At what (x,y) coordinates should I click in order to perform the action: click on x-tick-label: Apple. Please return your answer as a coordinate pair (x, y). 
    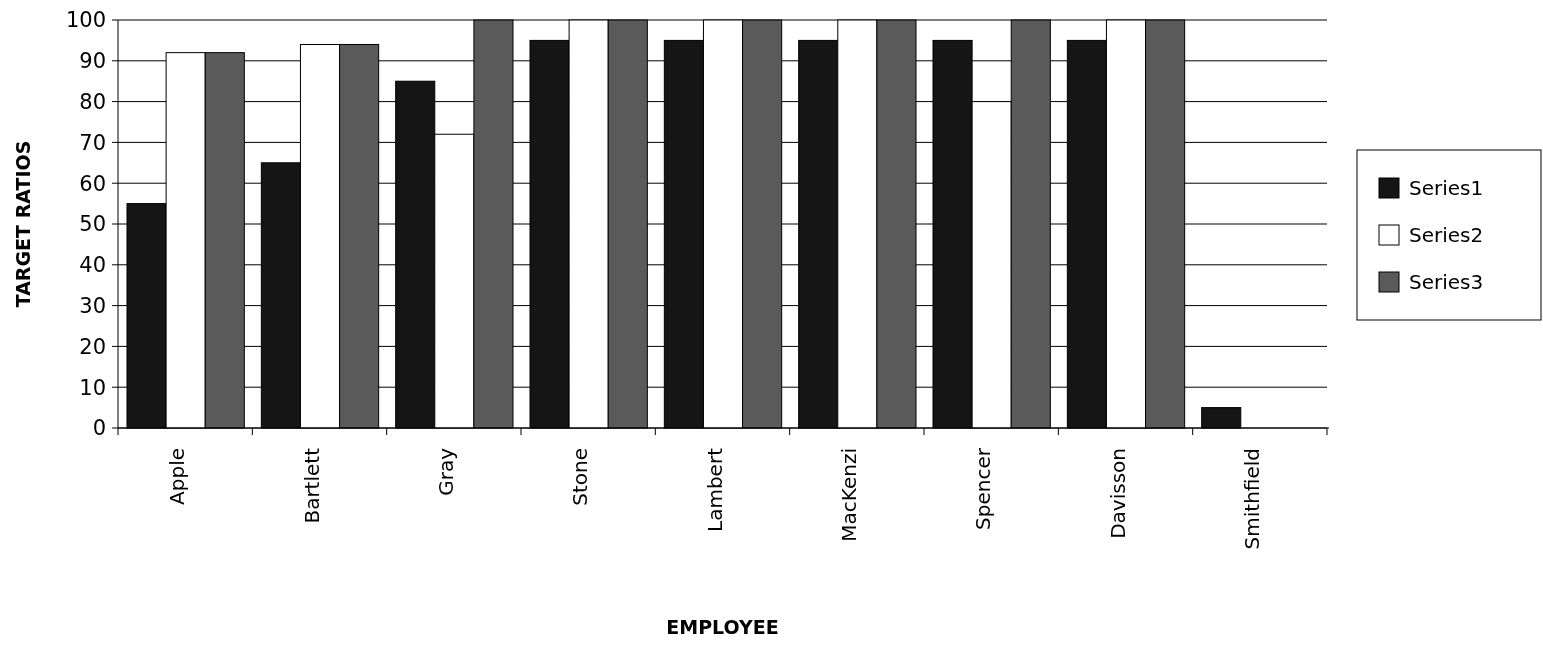
    Looking at the image, I should click on (177, 476).